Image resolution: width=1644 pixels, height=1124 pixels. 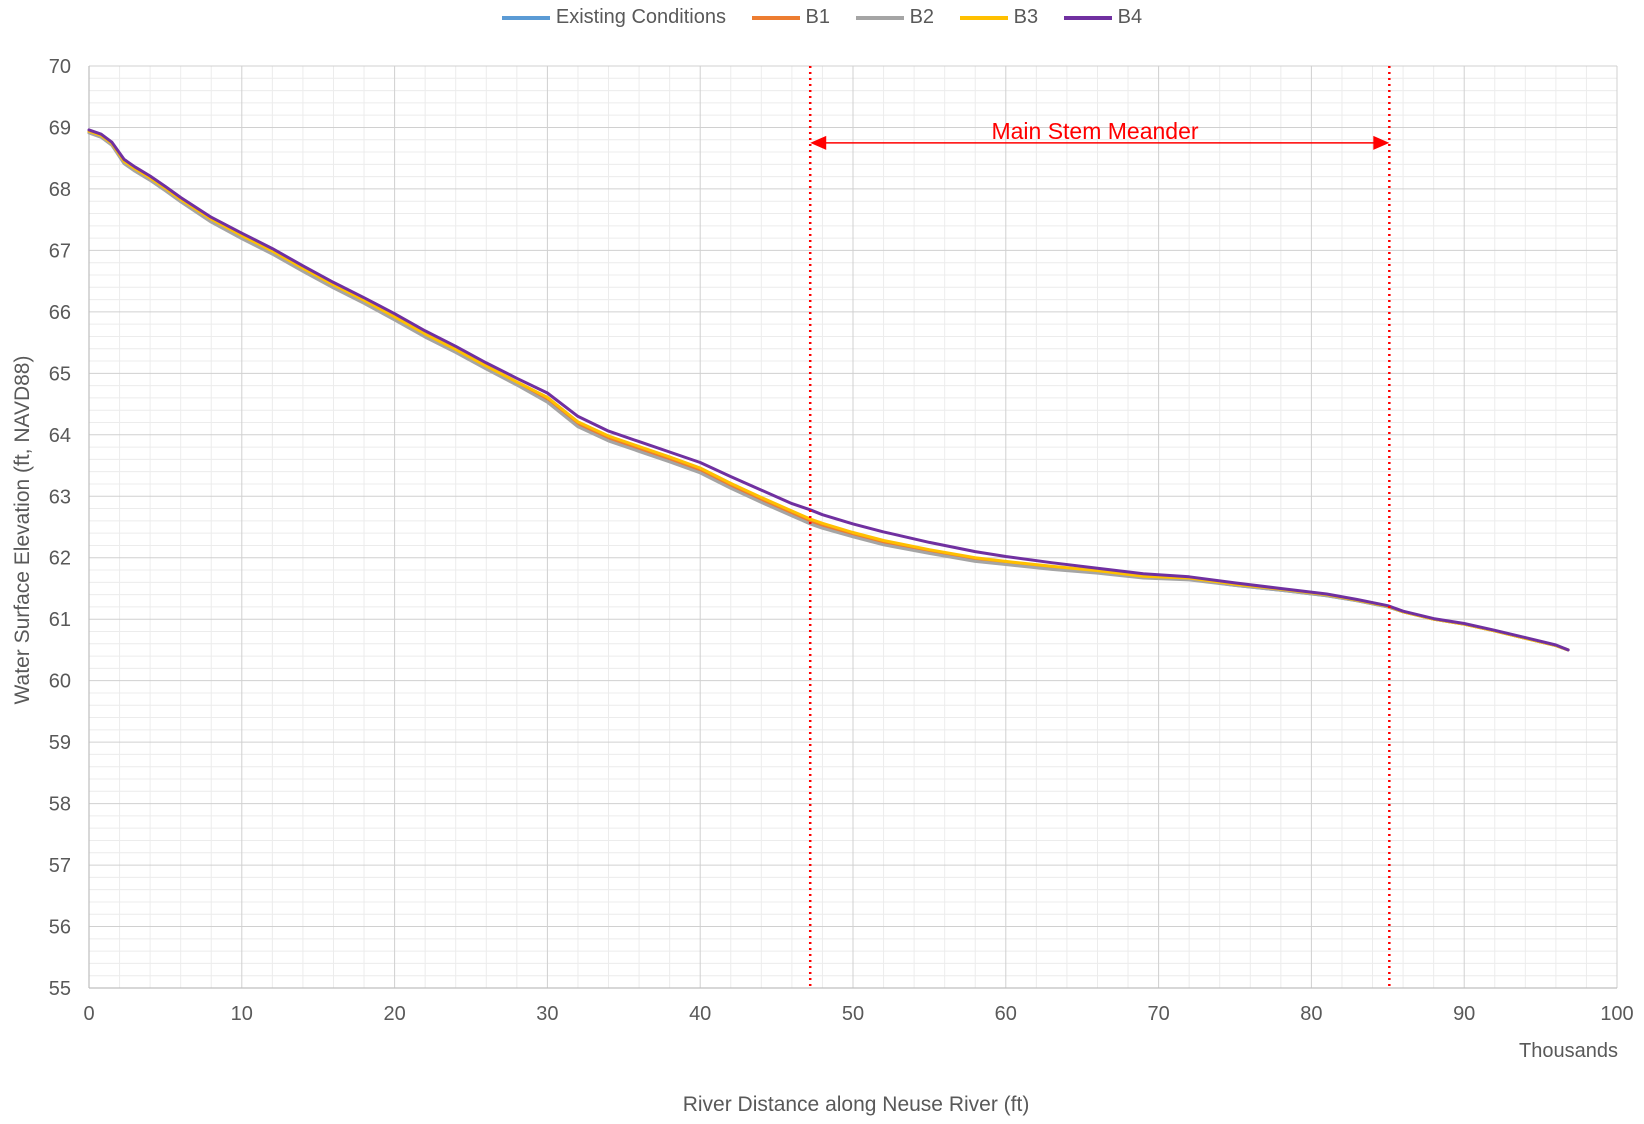 I want to click on x-tick-label: 90, so click(x=1464, y=1014).